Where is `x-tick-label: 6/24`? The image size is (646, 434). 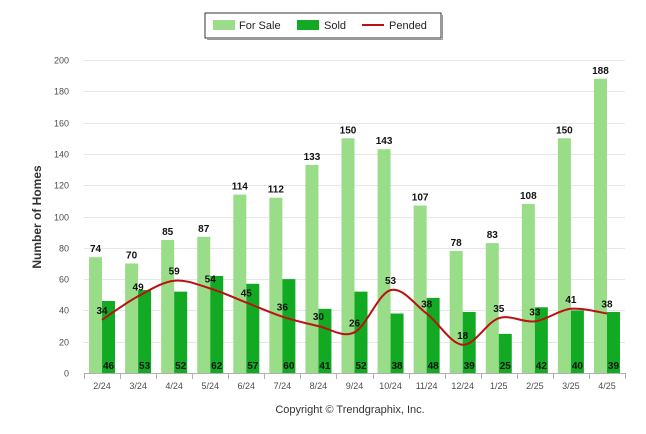
x-tick-label: 6/24 is located at coordinates (247, 386).